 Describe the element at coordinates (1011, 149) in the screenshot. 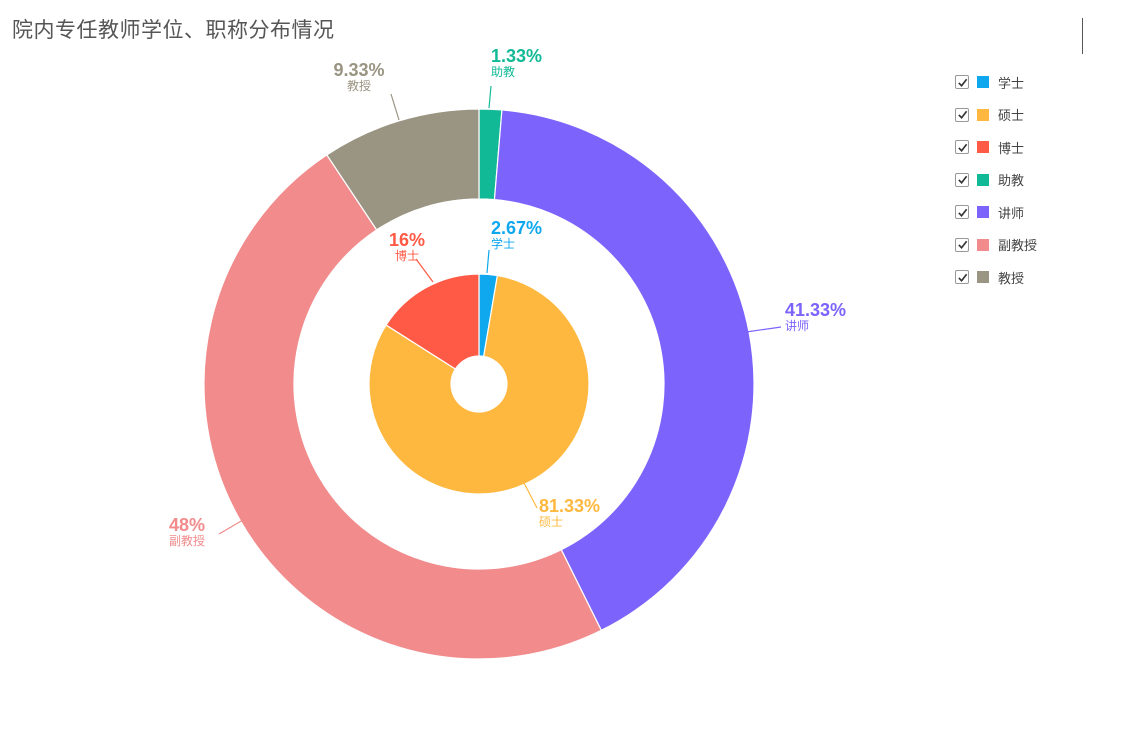

I see `legend-label: 博士` at that location.